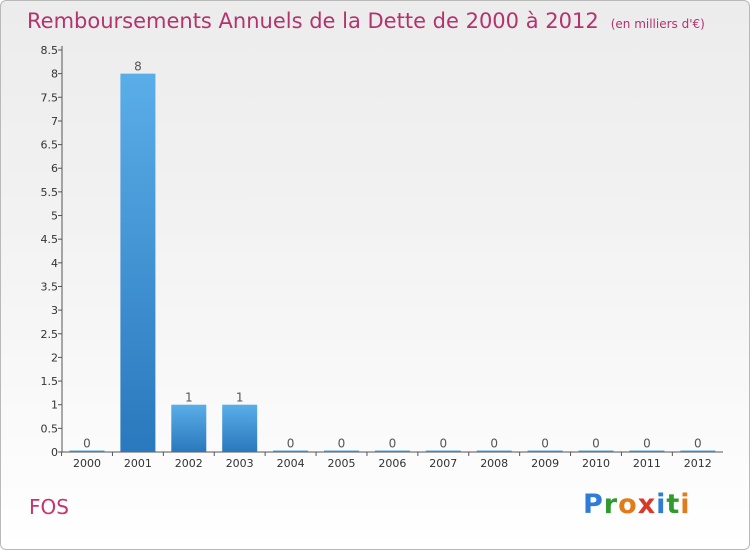 This screenshot has width=750, height=550. Describe the element at coordinates (50, 192) in the screenshot. I see `y-tick-label: 5.5` at that location.